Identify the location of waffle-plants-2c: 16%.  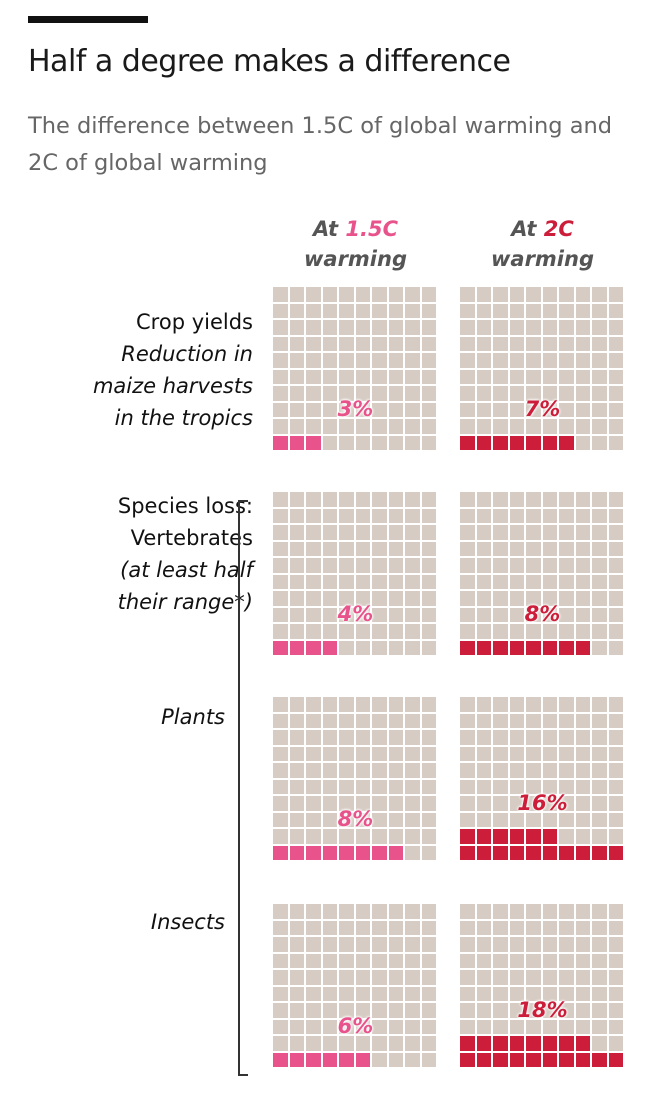
(542, 779).